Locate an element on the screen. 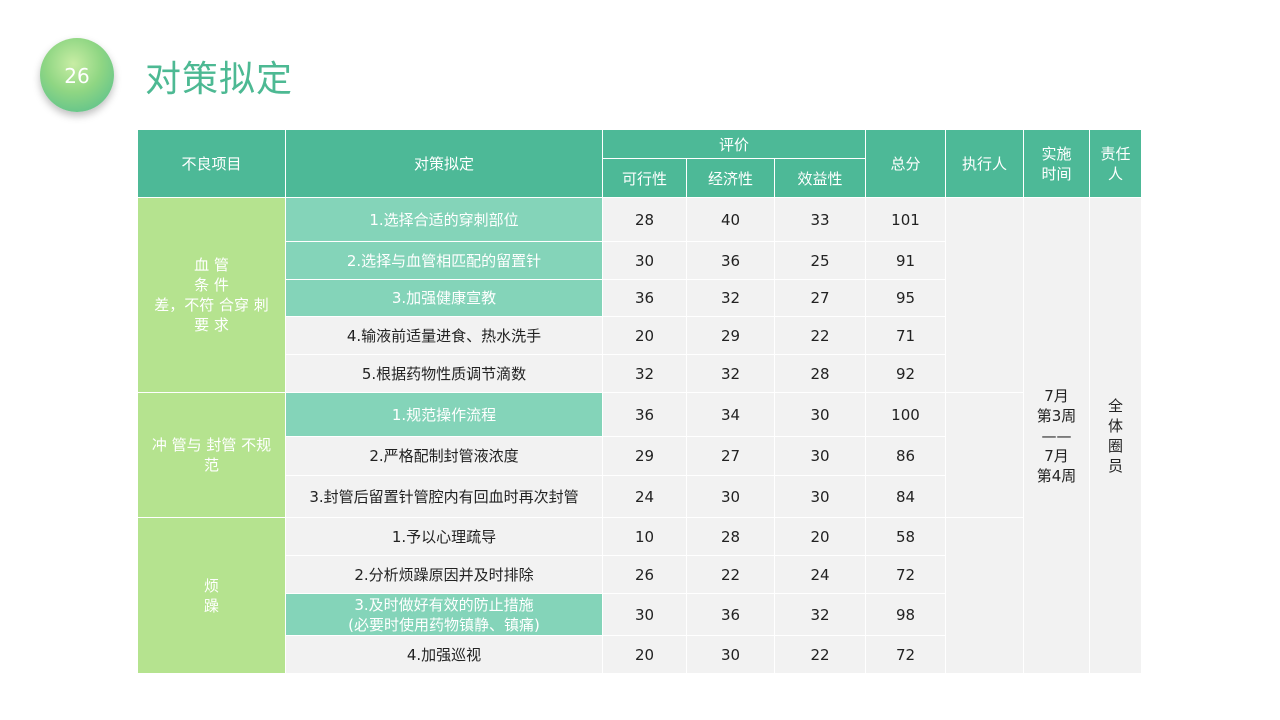 The width and height of the screenshot is (1280, 720). measure-cell: 5.根据药物性质调节滴数 is located at coordinates (444, 374).